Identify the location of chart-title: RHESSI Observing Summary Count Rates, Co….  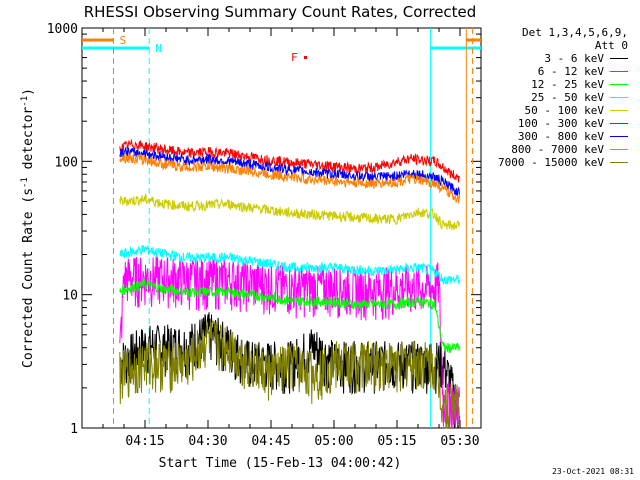
(280, 12).